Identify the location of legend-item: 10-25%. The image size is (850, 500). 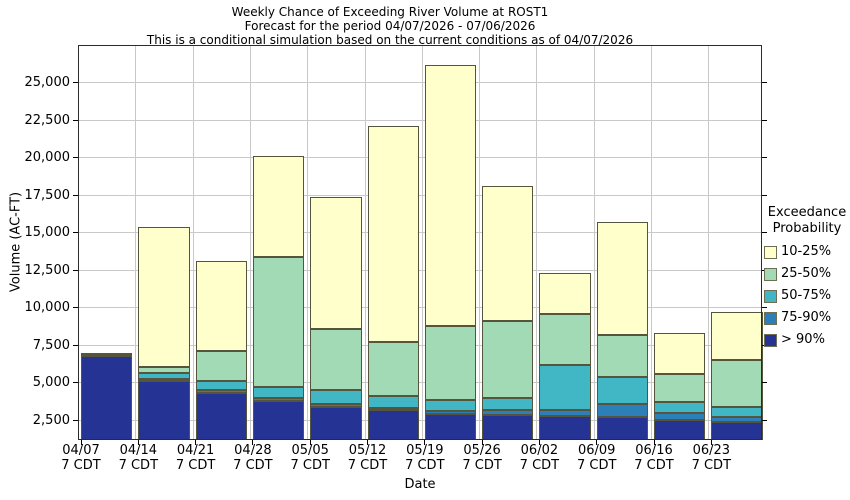
(807, 252).